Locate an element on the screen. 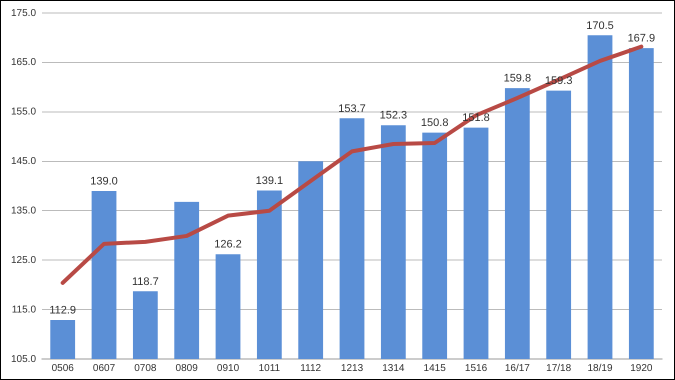 This screenshot has width=675, height=380. data-label: 170.5 is located at coordinates (600, 26).